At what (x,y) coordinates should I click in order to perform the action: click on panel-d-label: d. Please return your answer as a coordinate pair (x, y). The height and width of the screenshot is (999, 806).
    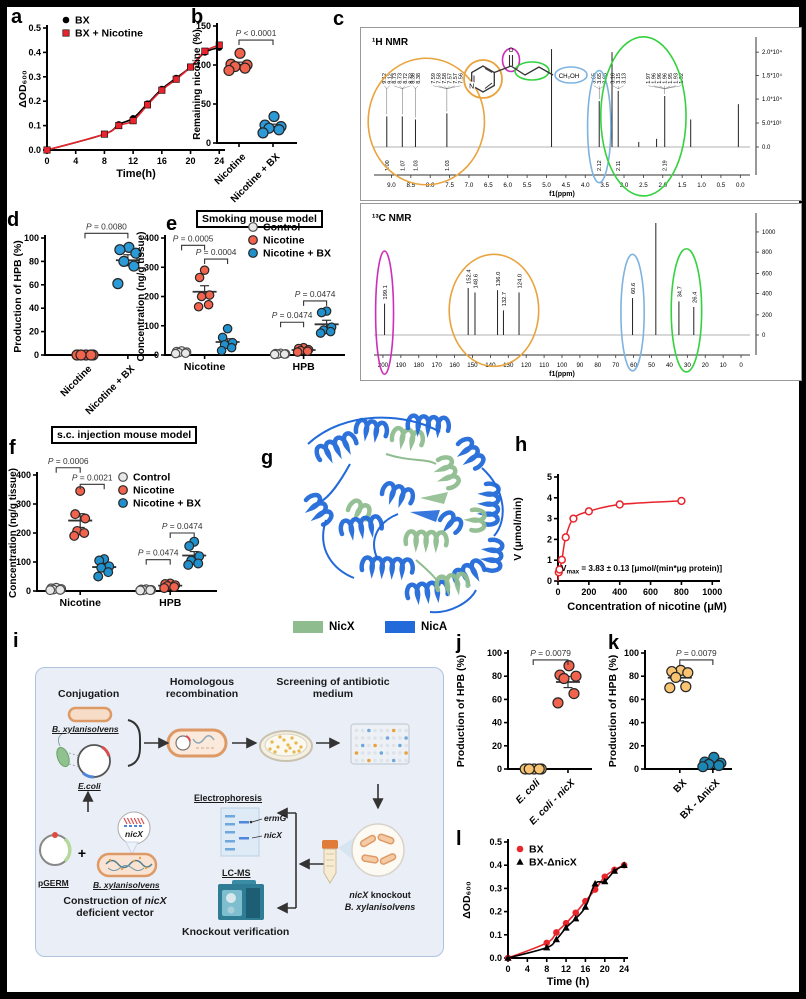
    Looking at the image, I should click on (13, 220).